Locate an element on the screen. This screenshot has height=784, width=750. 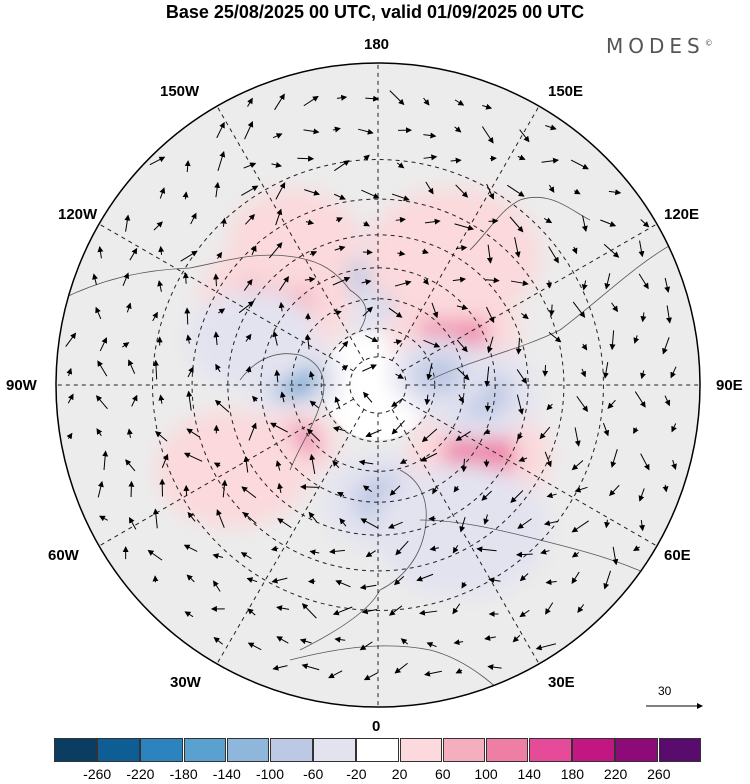
colorbar-tick-label: -180 is located at coordinates (184, 774).